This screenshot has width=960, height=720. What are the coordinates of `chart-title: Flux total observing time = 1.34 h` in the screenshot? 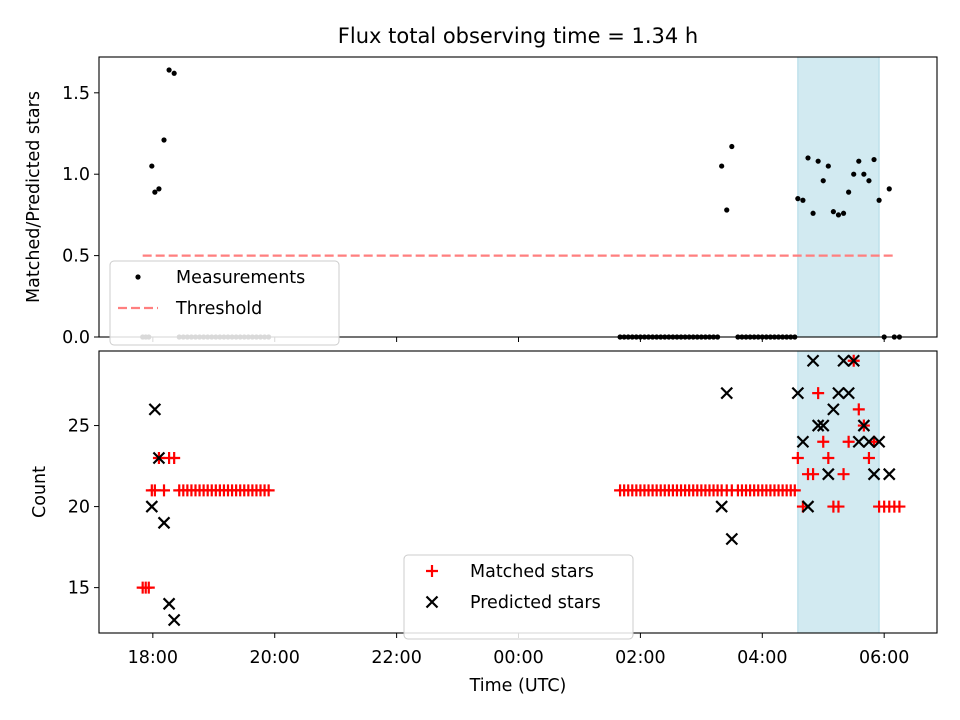 It's located at (518, 36).